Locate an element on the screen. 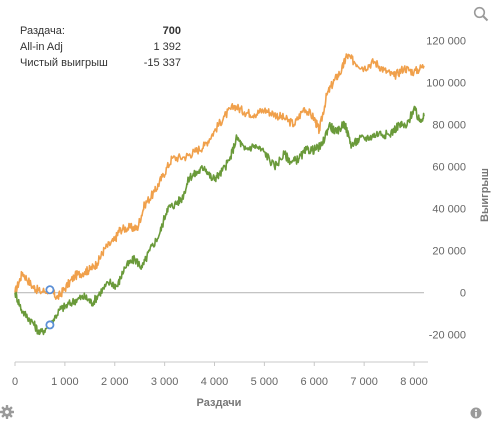 Image resolution: width=494 pixels, height=423 pixels. tooltip-hand-value: 700 is located at coordinates (171, 31).